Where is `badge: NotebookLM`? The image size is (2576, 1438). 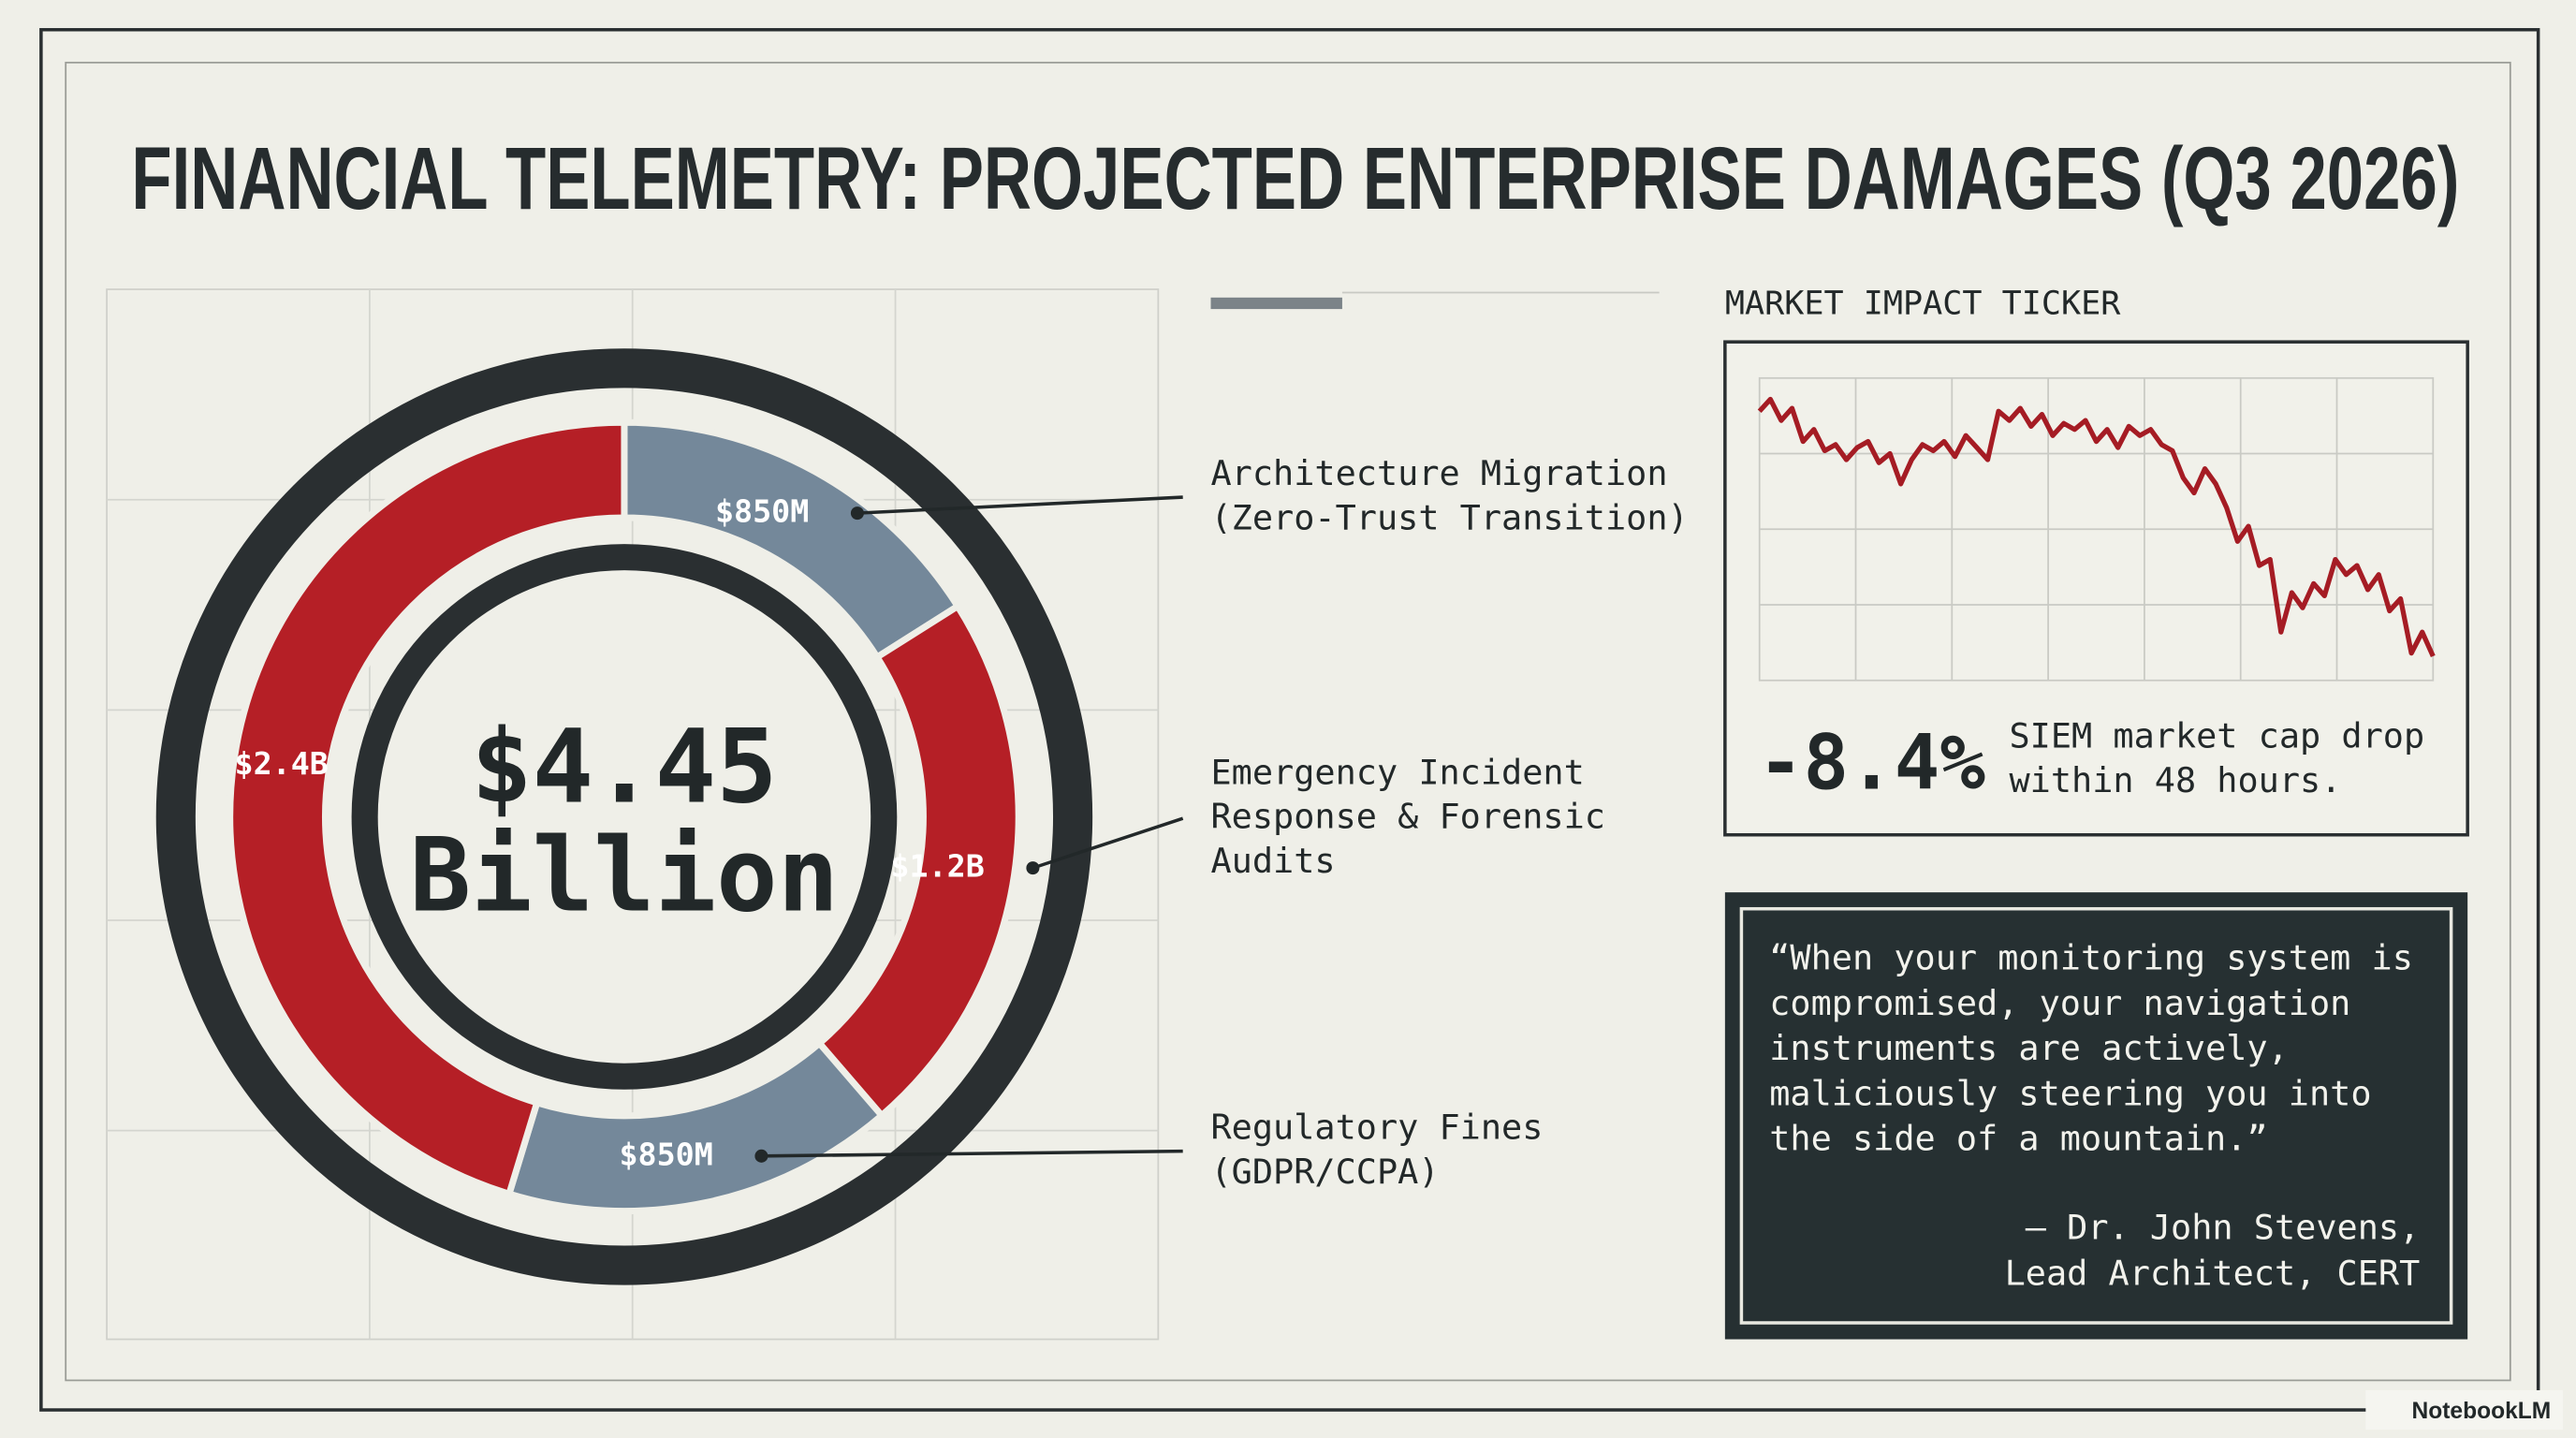
badge: NotebookLM is located at coordinates (2481, 1411).